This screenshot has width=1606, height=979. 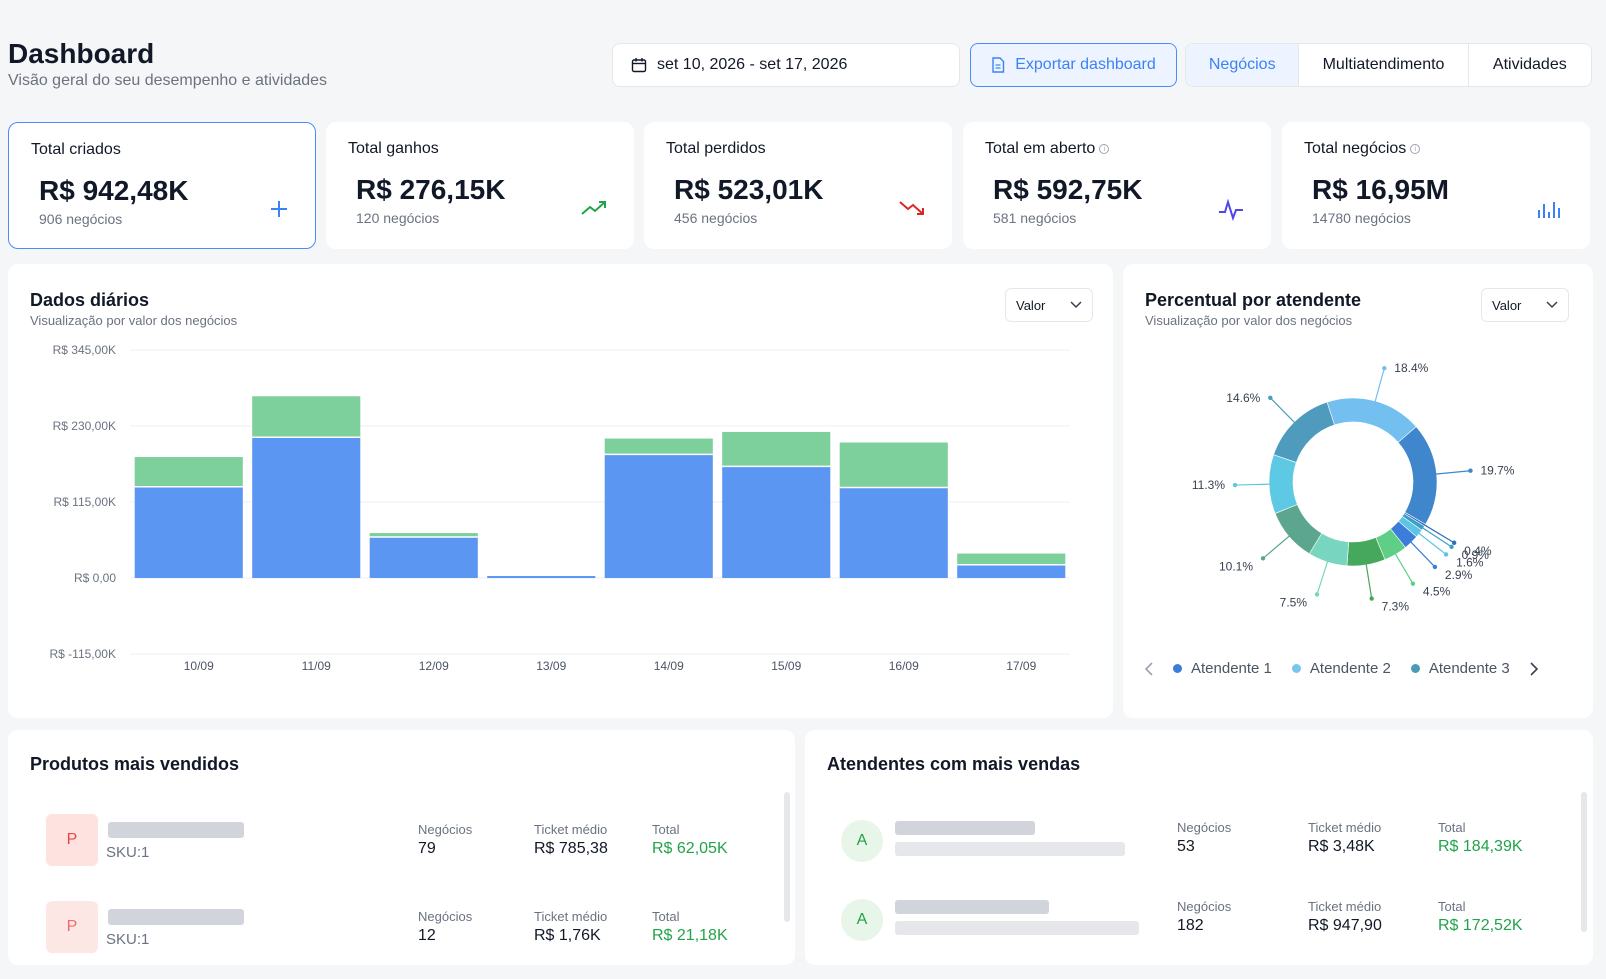 What do you see at coordinates (1177, 668) in the screenshot?
I see `legend-swatch` at bounding box center [1177, 668].